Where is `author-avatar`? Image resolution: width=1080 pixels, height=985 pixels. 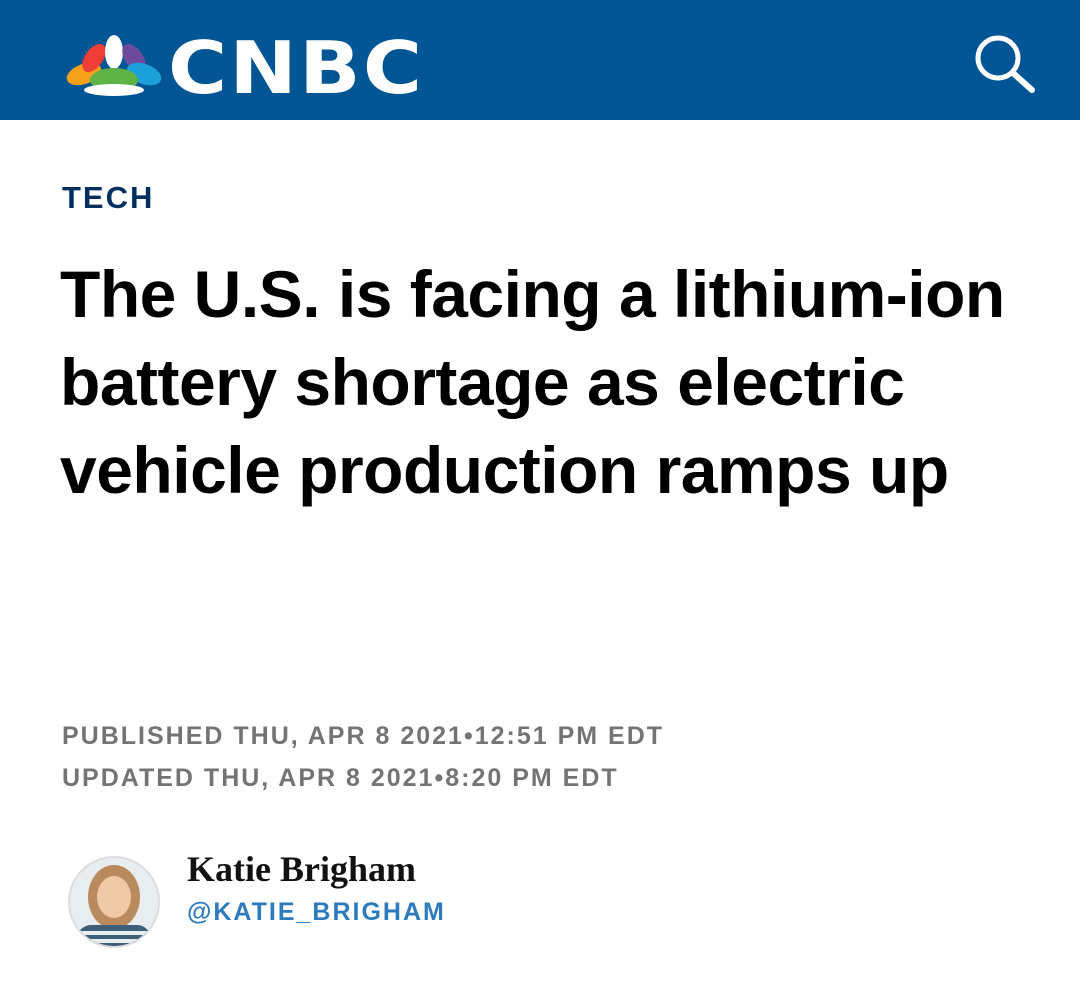 author-avatar is located at coordinates (114, 902).